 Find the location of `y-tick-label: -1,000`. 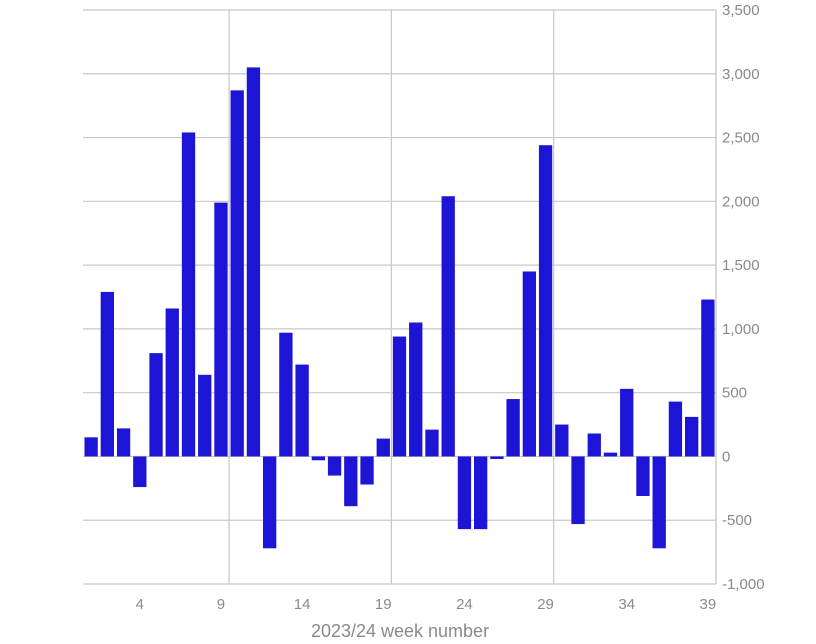

y-tick-label: -1,000 is located at coordinates (743, 584).